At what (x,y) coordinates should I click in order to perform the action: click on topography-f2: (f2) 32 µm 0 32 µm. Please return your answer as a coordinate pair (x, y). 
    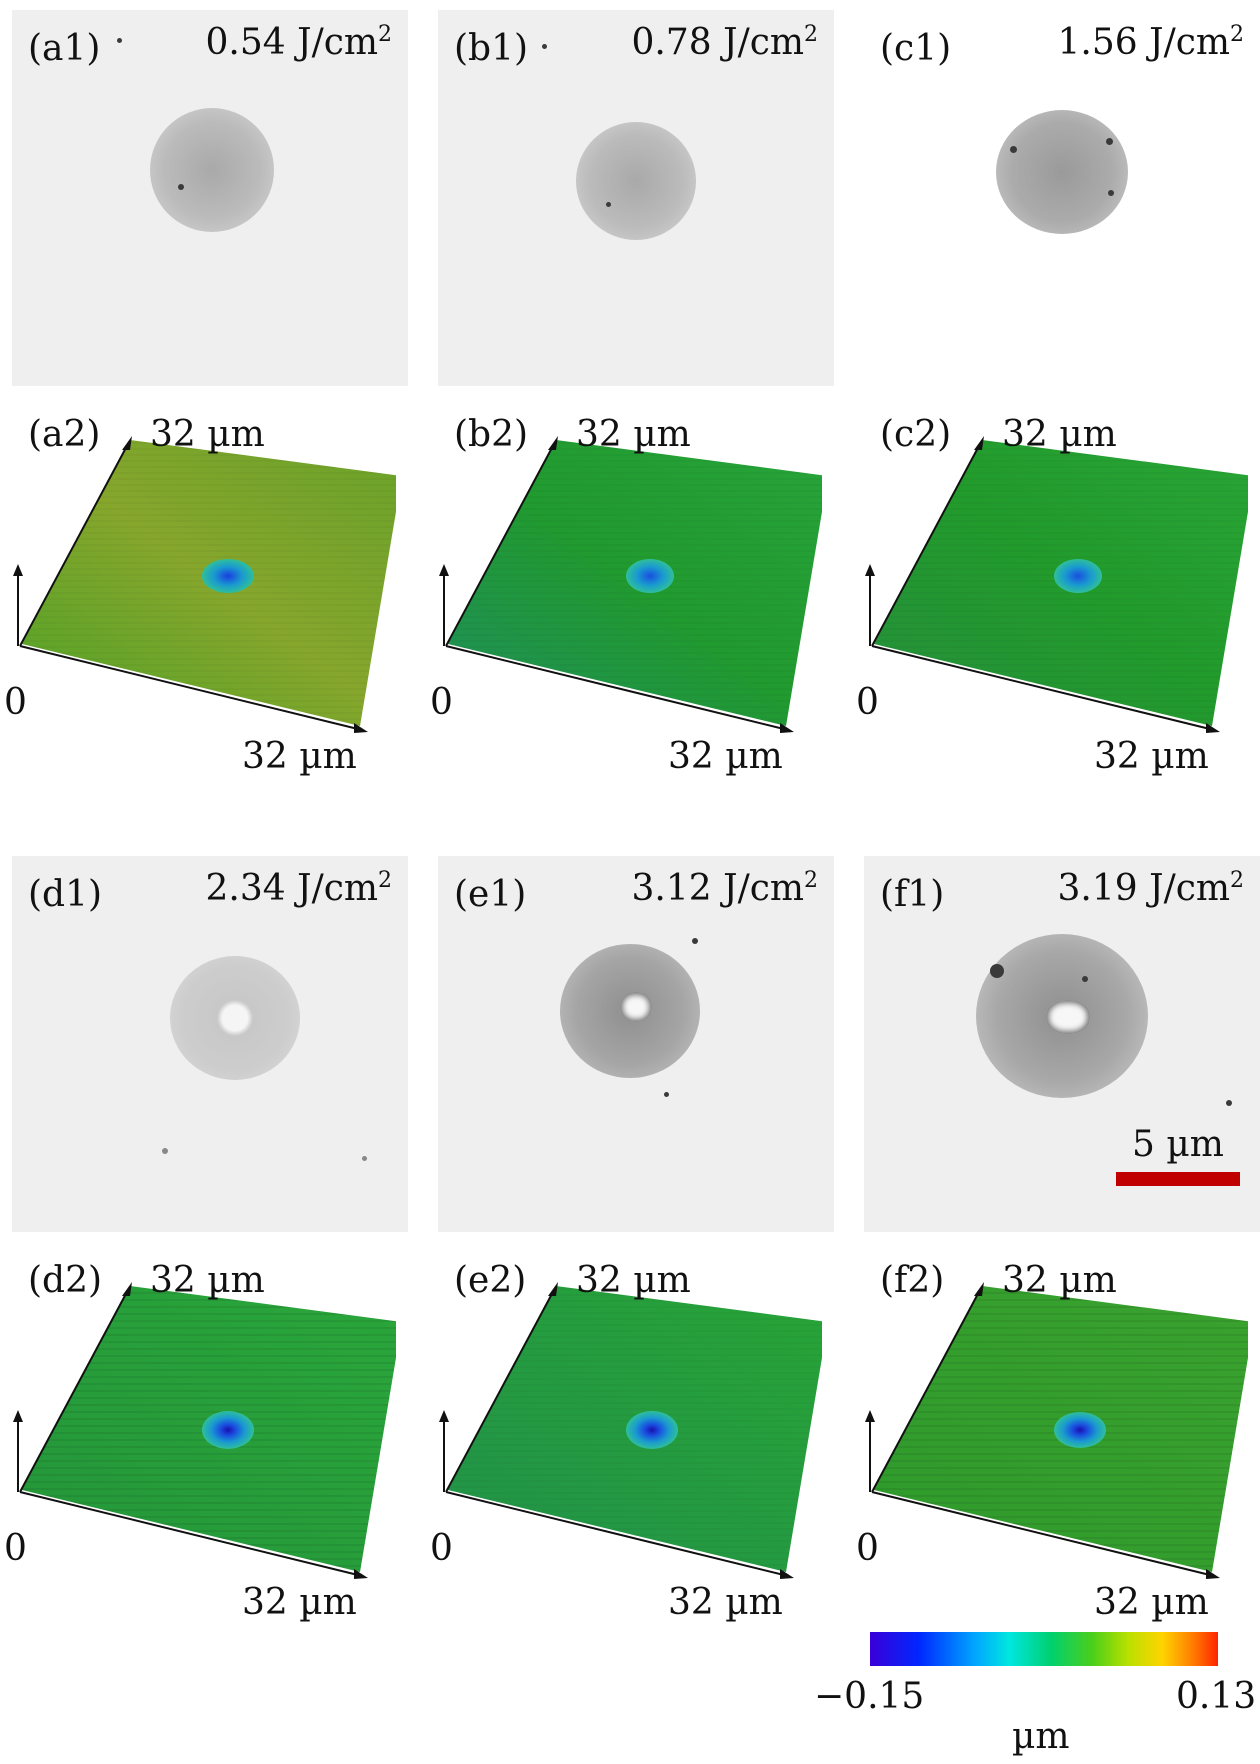
    Looking at the image, I should click on (1050, 1448).